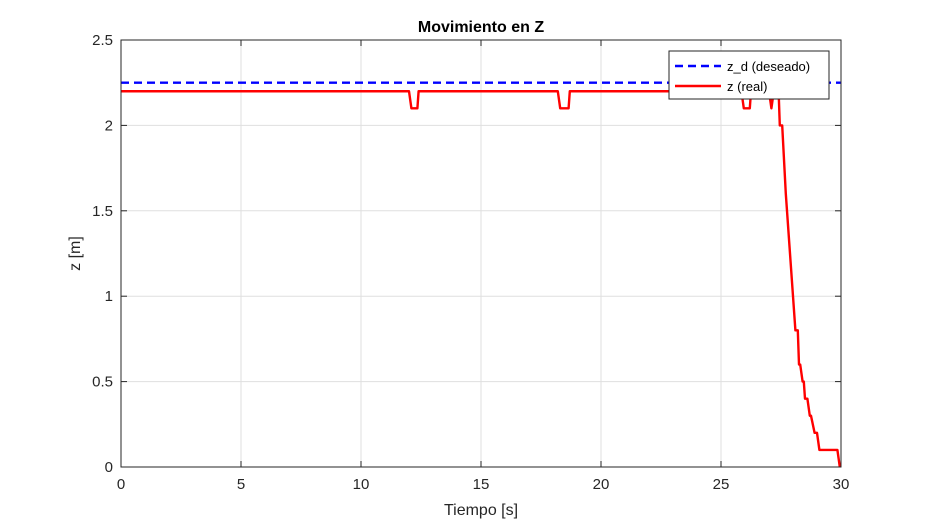  What do you see at coordinates (721, 484) in the screenshot?
I see `x-tick-label: 25` at bounding box center [721, 484].